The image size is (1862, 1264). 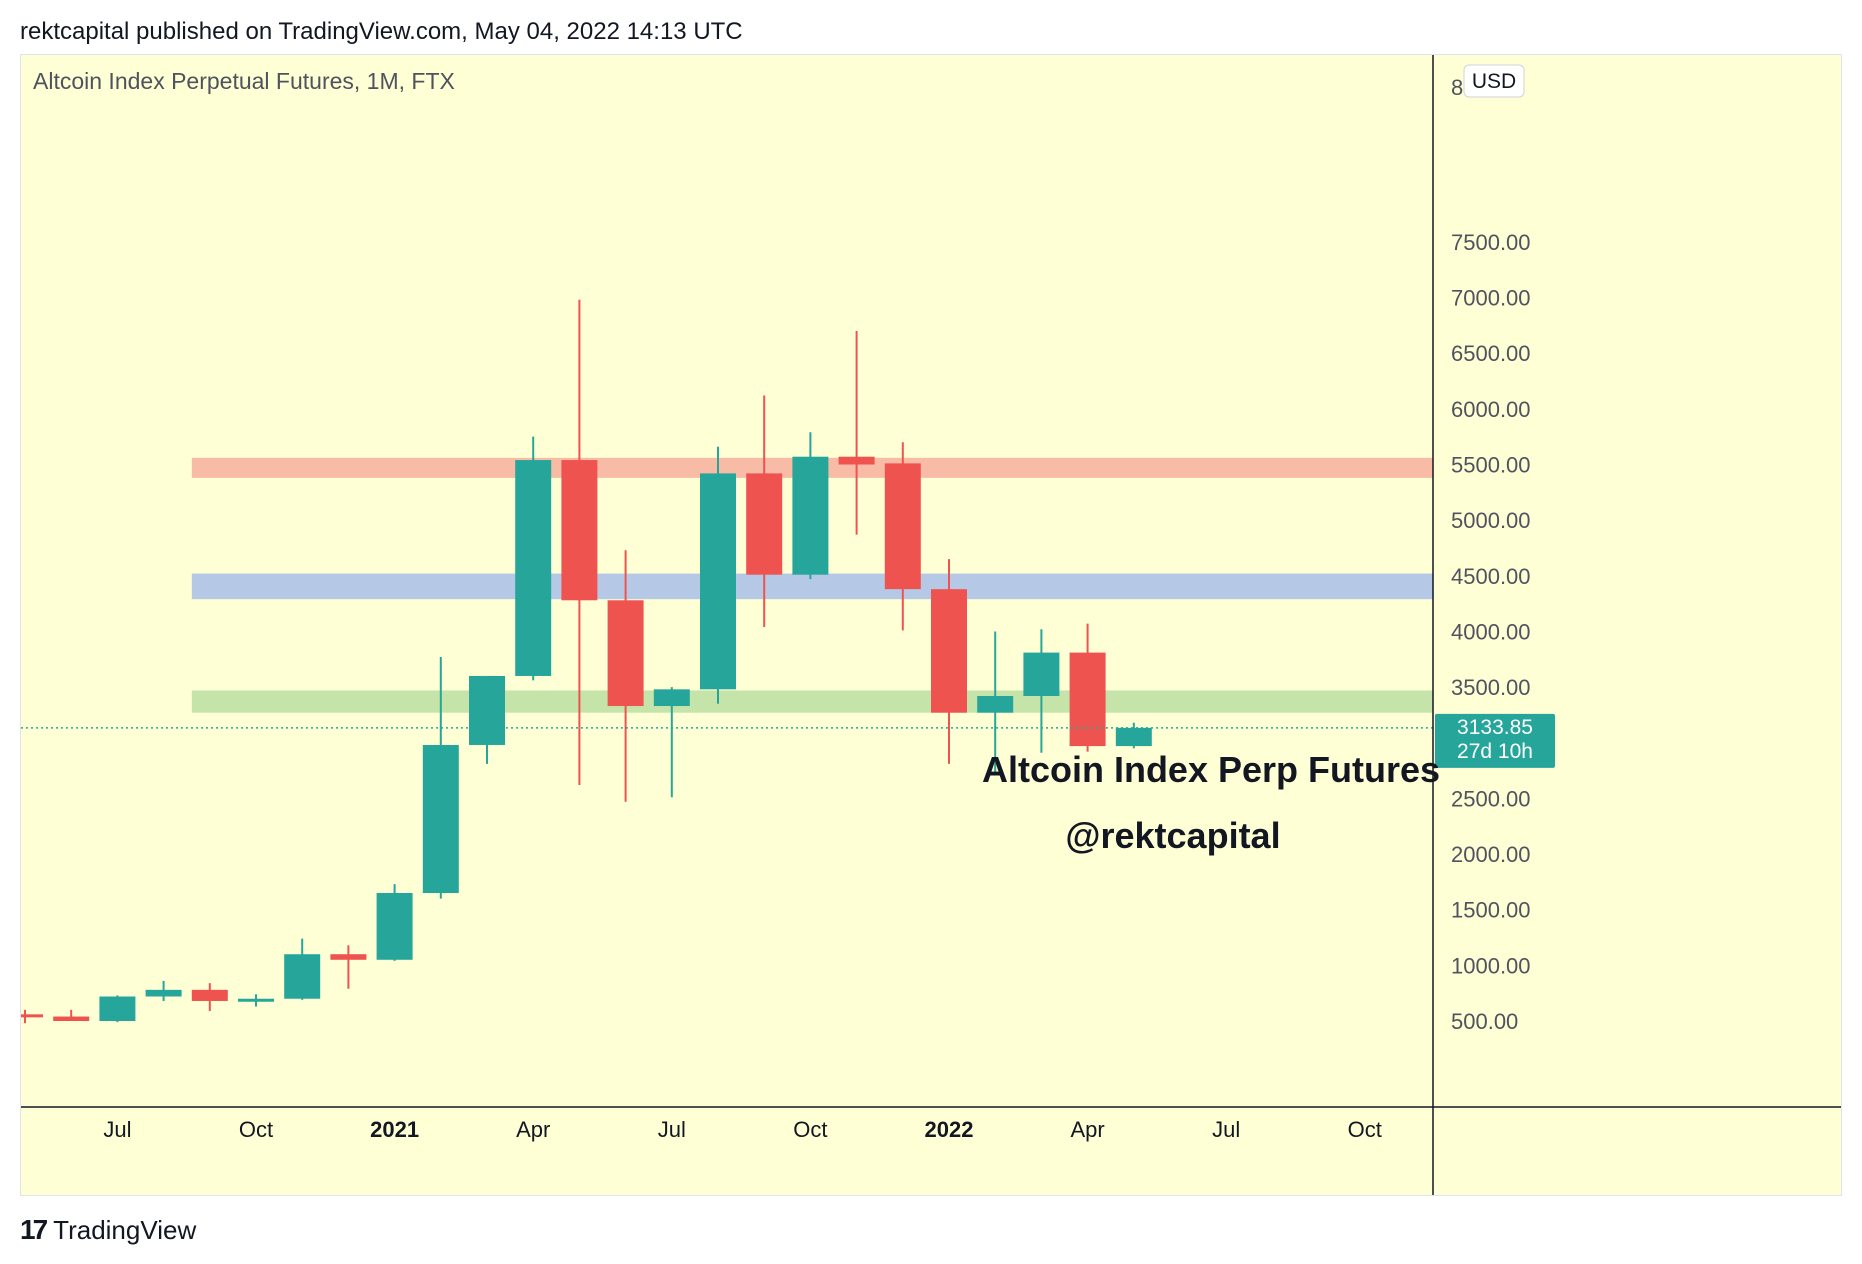 I want to click on tradingview-logo-icon: 17, so click(x=34, y=1229).